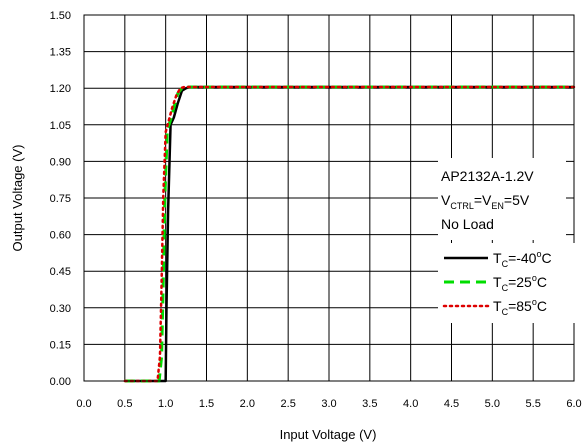 This screenshot has height=445, width=584. What do you see at coordinates (451, 404) in the screenshot?
I see `x-tick-label: 4.5` at bounding box center [451, 404].